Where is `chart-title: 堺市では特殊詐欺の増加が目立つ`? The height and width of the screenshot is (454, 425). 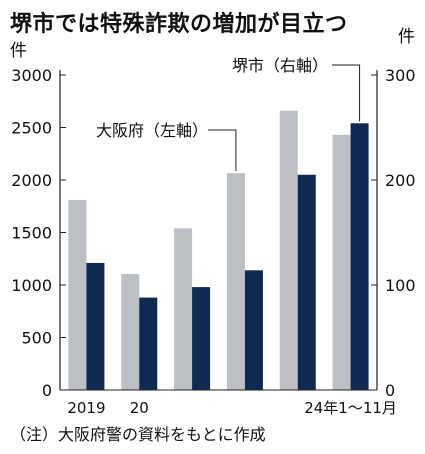 chart-title: 堺市では特殊詐欺の増加が目立つ is located at coordinates (179, 24).